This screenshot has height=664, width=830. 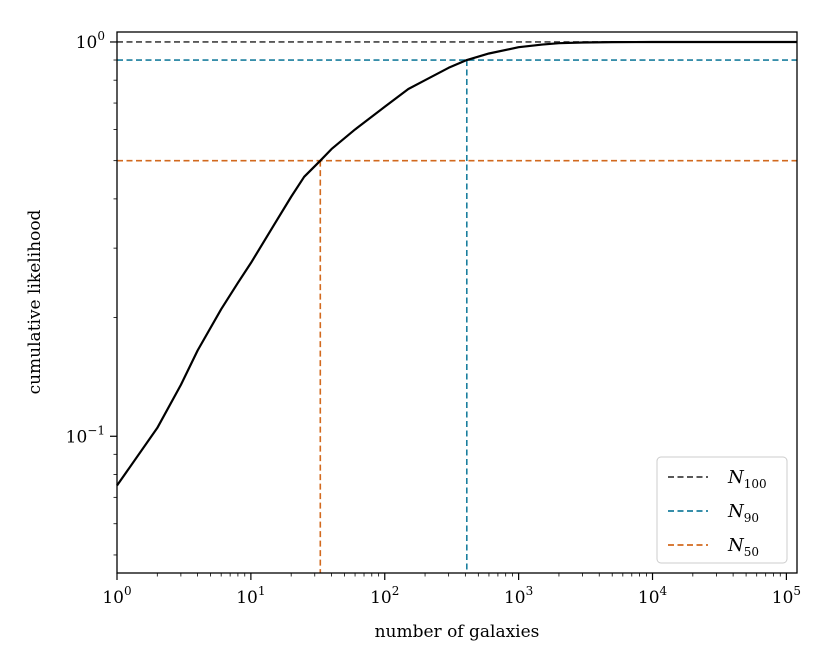 I want to click on y-tick-label: 10⁰, so click(x=90, y=41).